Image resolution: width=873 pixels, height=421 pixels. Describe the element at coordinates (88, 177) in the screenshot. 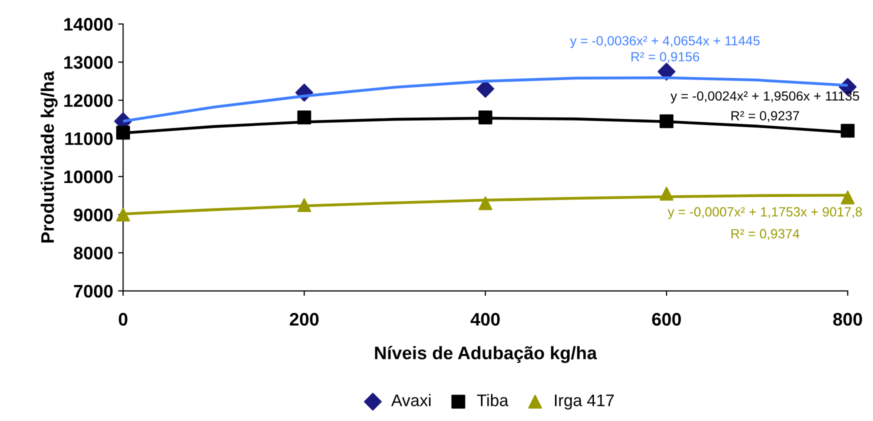

I see `y-tick-label: 10000` at that location.